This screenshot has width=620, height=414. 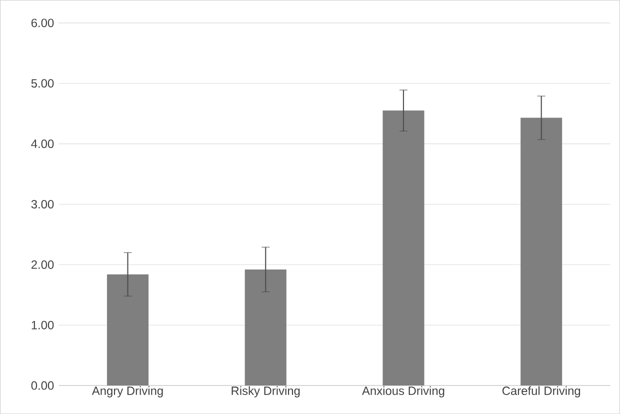 I want to click on y-tick-label: 3.00, so click(x=42, y=204).